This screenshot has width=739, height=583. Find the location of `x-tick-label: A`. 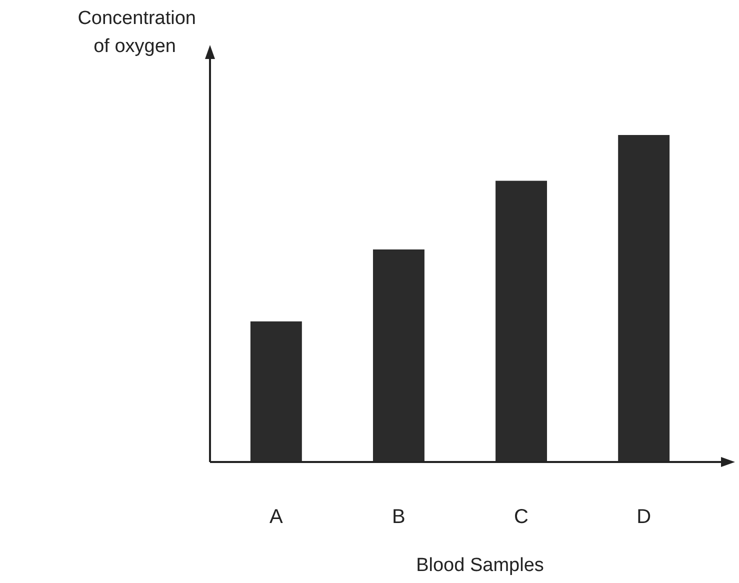

x-tick-label: A is located at coordinates (277, 517).